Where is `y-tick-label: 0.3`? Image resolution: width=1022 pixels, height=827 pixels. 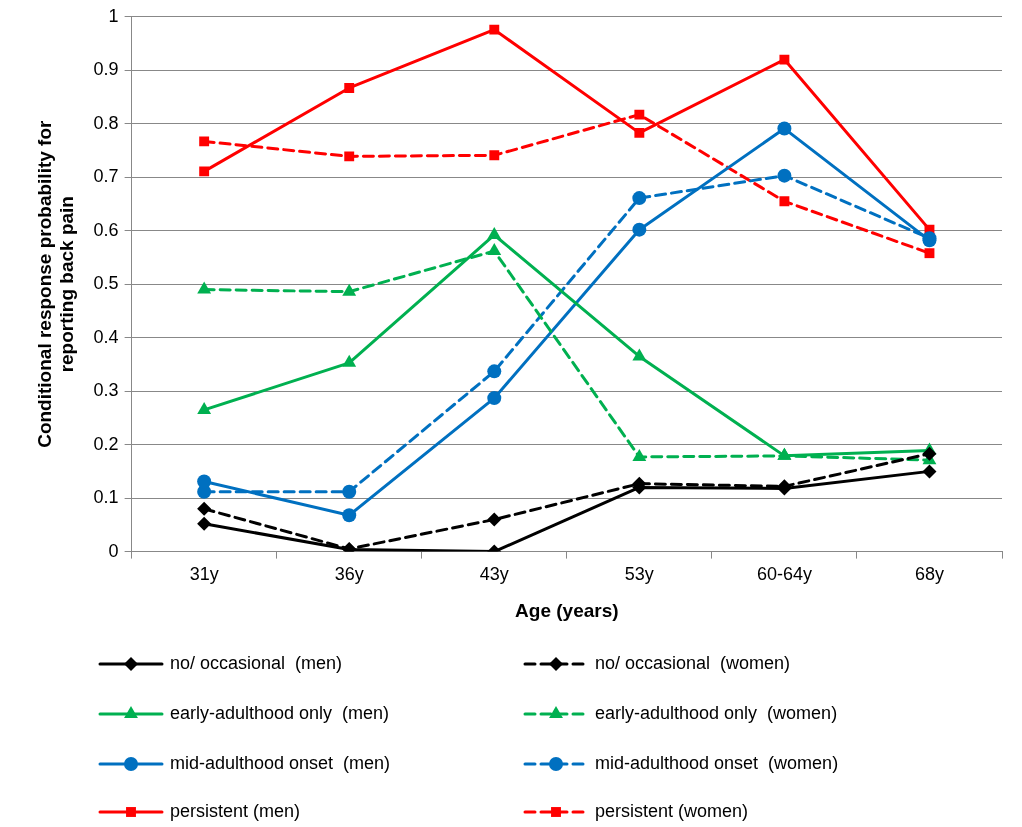 y-tick-label: 0.3 is located at coordinates (106, 390).